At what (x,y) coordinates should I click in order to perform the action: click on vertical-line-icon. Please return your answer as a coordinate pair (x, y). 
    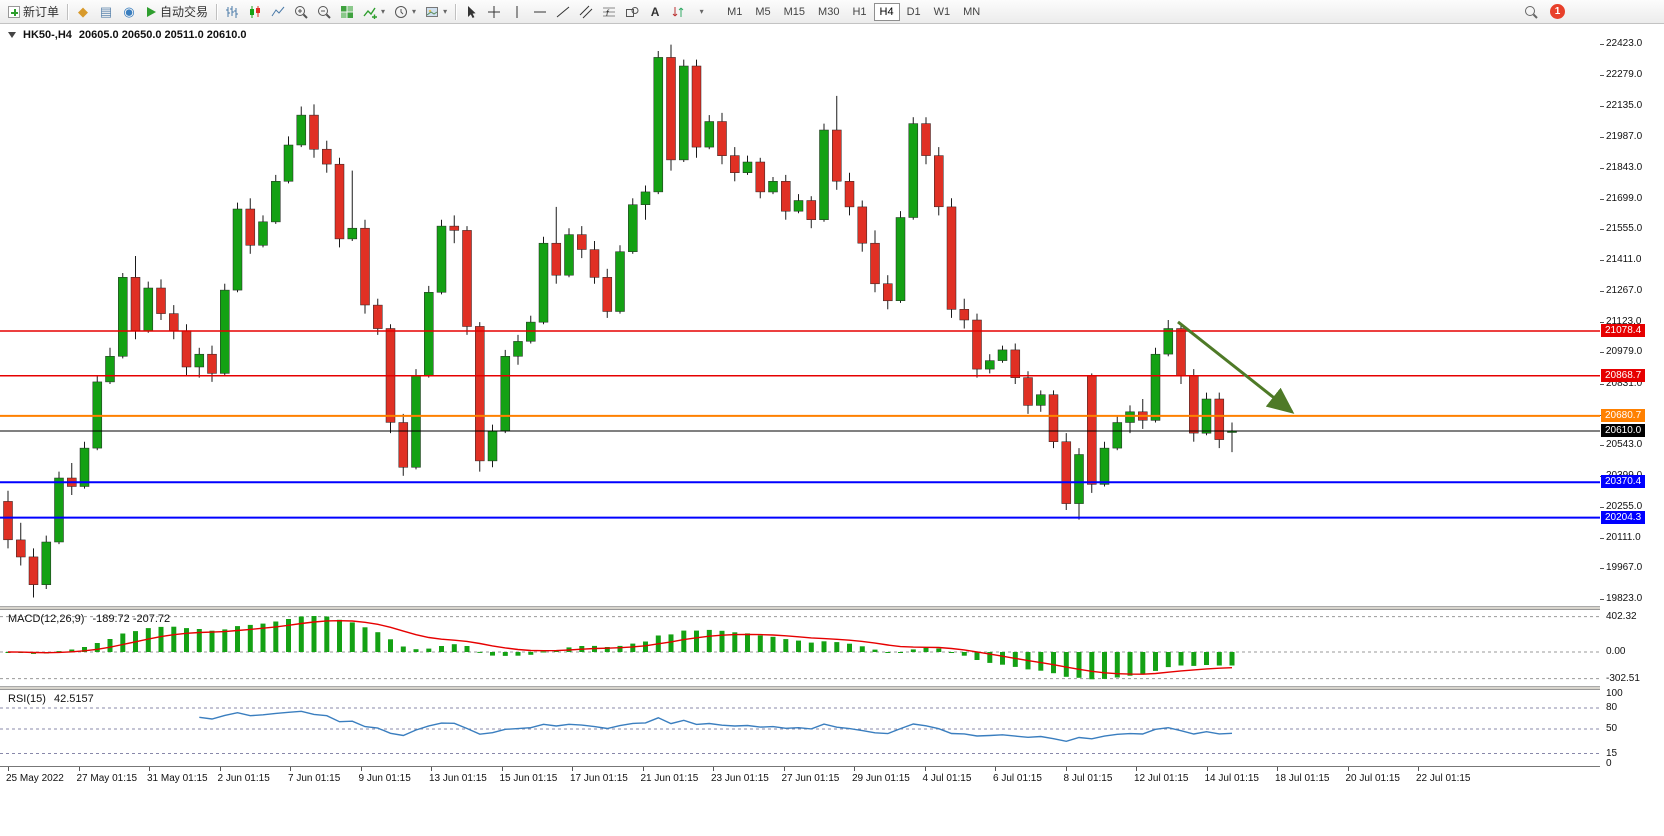
    Looking at the image, I should click on (517, 12).